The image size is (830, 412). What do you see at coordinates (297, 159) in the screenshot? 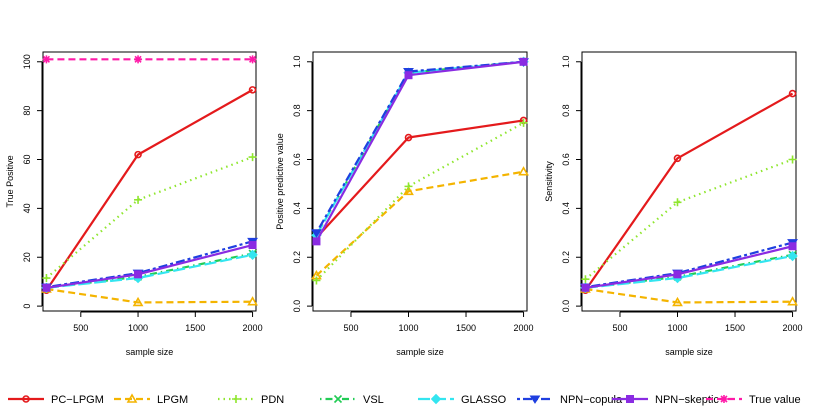
I see `y-tick-label: 0.6` at bounding box center [297, 159].